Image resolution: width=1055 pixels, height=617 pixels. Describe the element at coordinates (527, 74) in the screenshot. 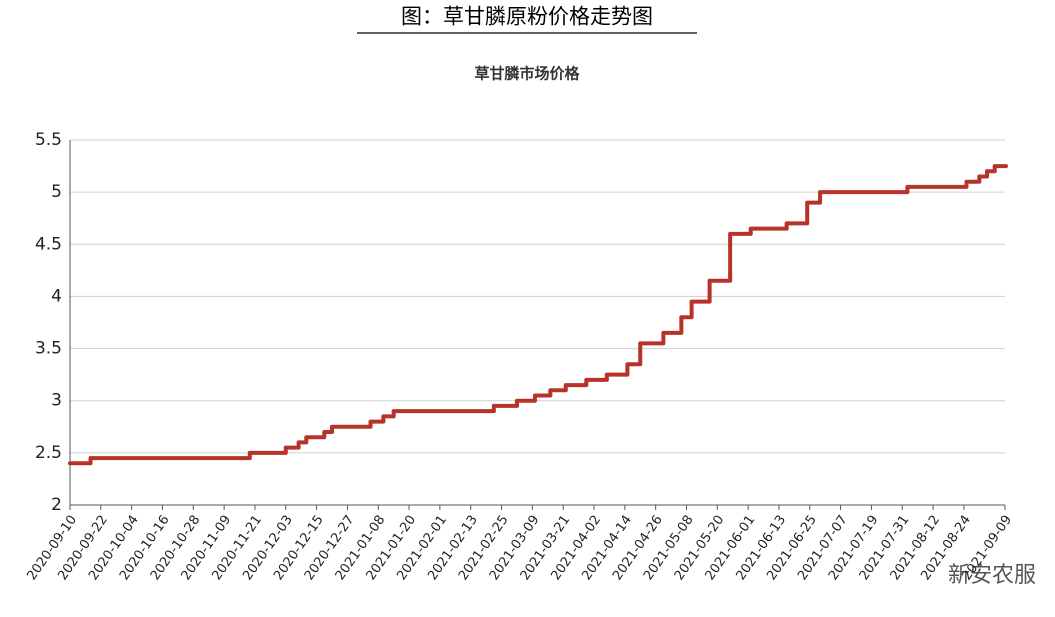

I see `chart-title: 草甘膦市场价格` at that location.